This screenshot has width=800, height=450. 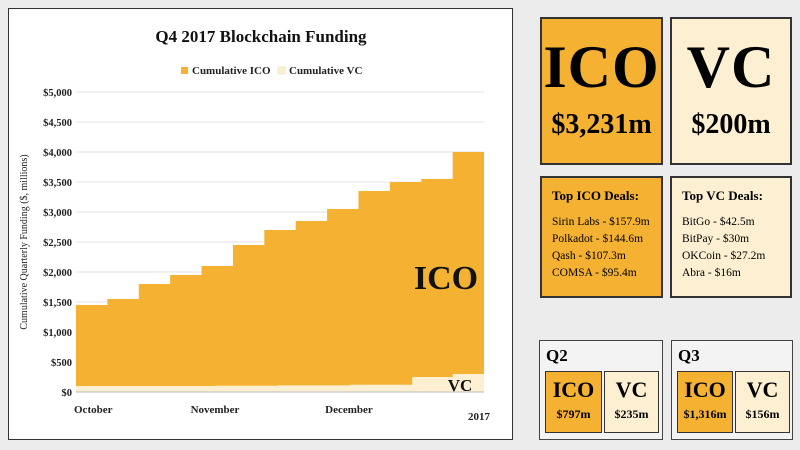 What do you see at coordinates (57, 303) in the screenshot?
I see `y-tick-label: $1,500` at bounding box center [57, 303].